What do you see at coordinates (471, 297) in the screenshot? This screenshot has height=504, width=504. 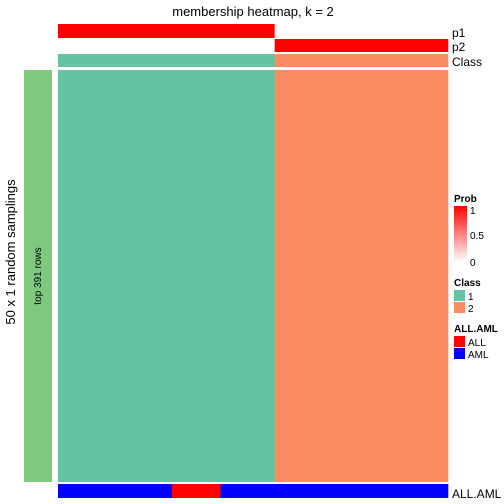 I see `class-legend-label-1: 1` at bounding box center [471, 297].